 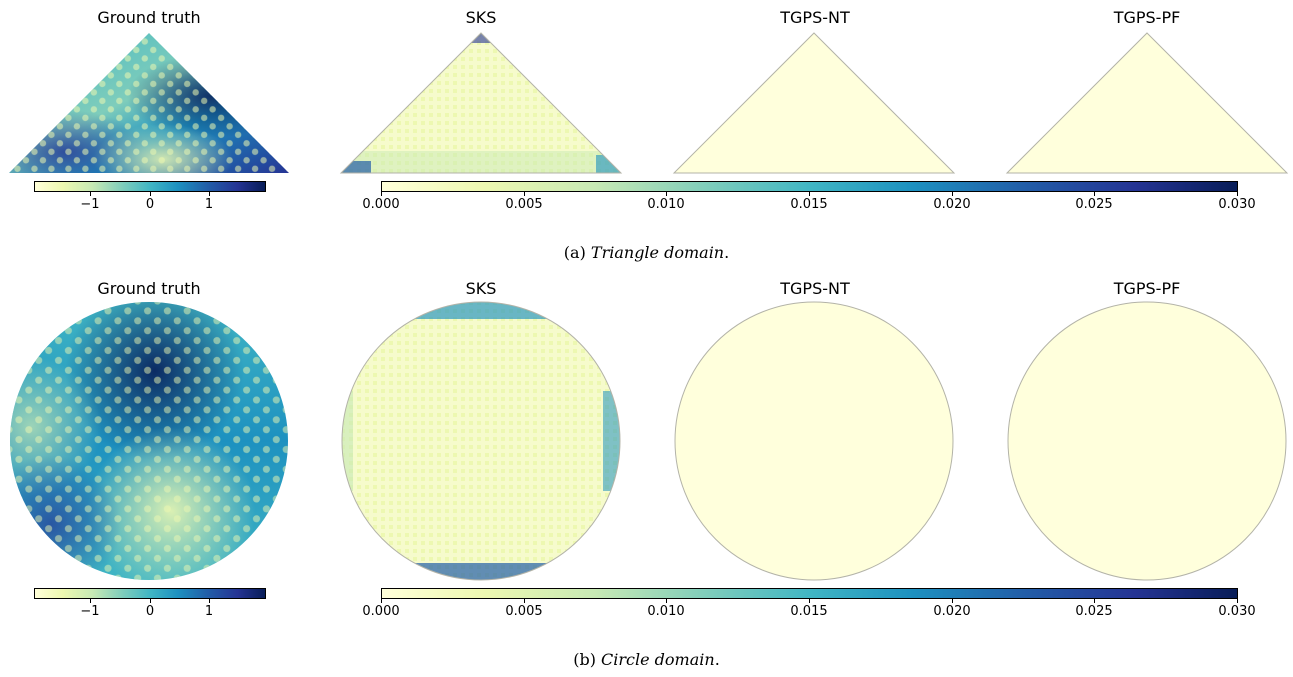 What do you see at coordinates (1147, 288) in the screenshot?
I see `title-tgps-pf-b: TGPS-PF` at bounding box center [1147, 288].